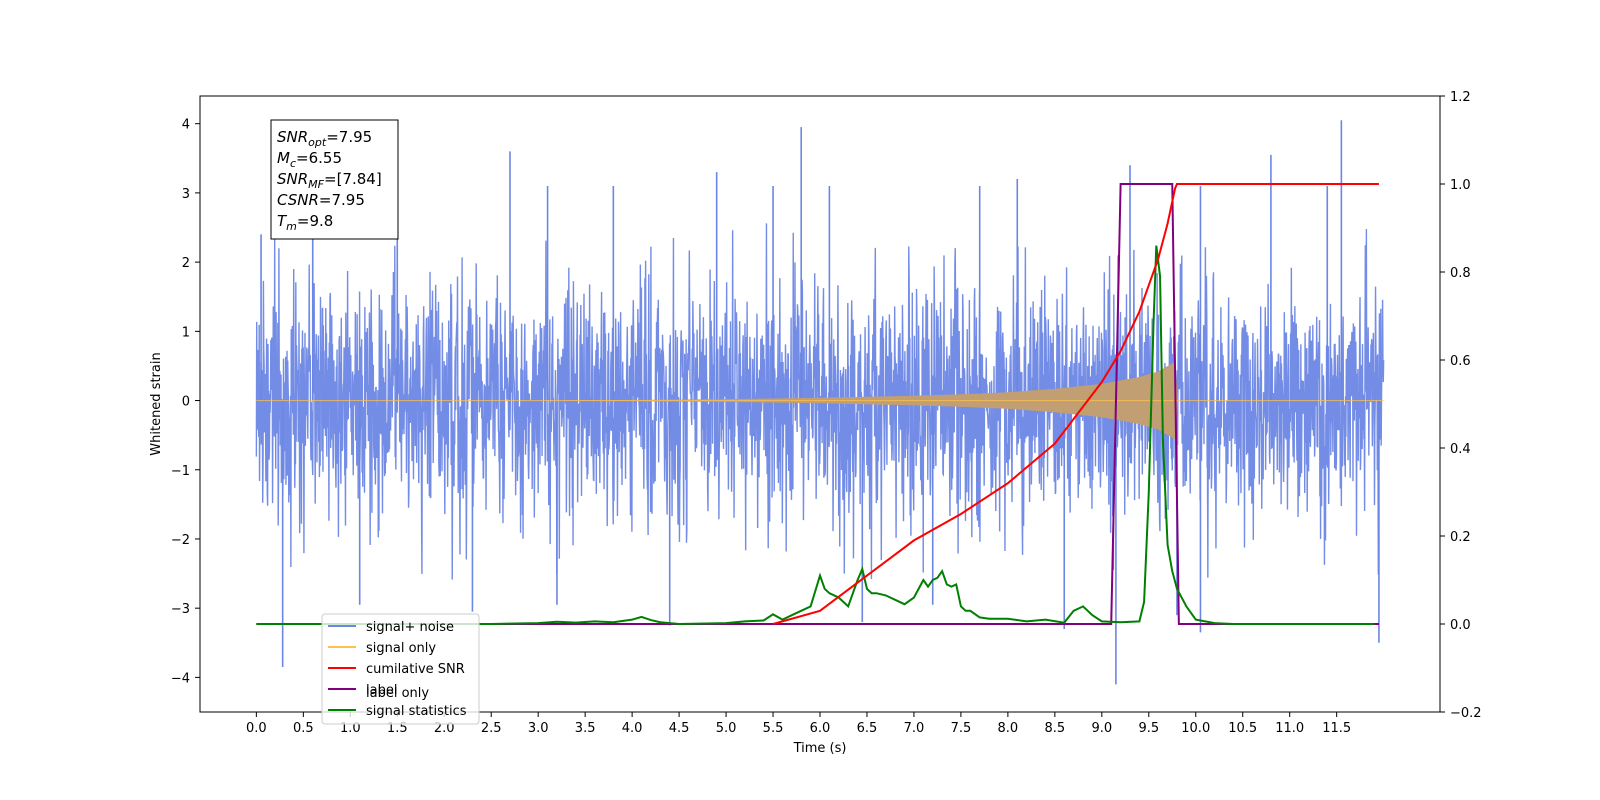  Describe the element at coordinates (397, 693) in the screenshot. I see `legend-ghost-text: label only` at that location.